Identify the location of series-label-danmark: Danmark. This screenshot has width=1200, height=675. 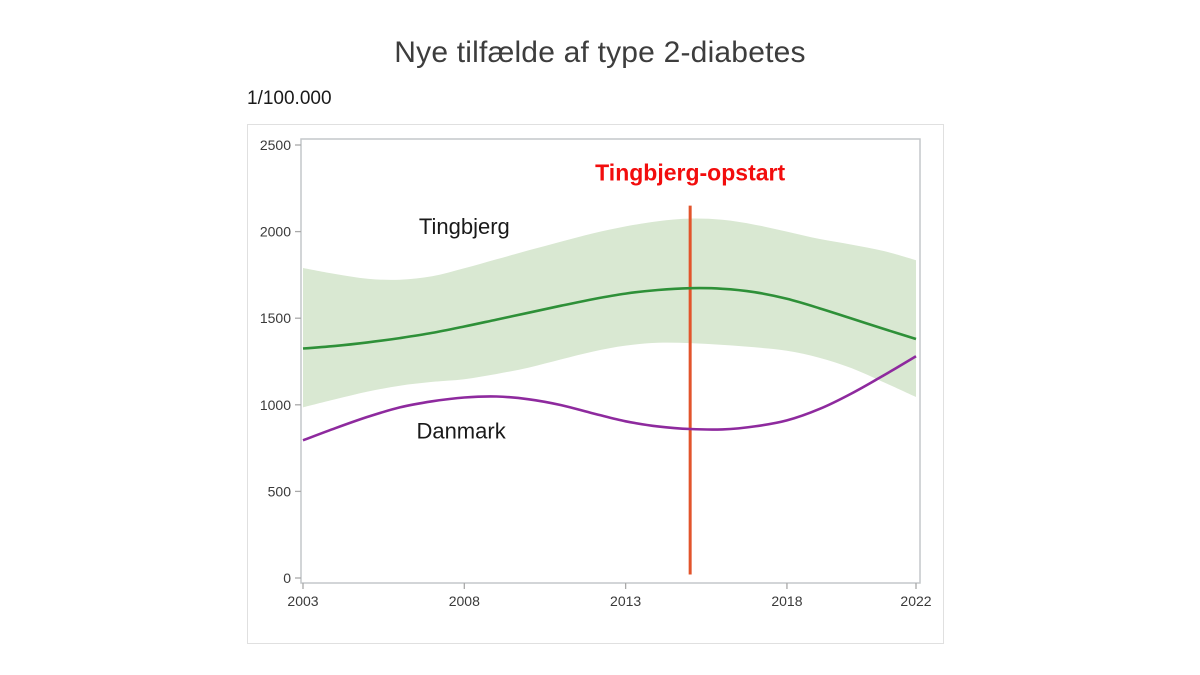
(461, 430).